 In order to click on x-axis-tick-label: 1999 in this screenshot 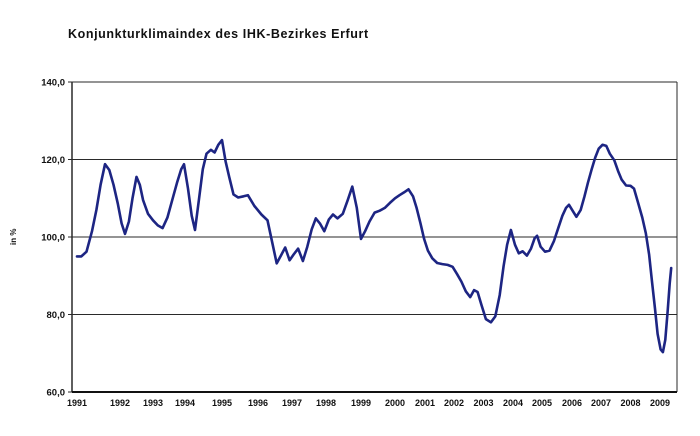, I will do `click(361, 403)`.